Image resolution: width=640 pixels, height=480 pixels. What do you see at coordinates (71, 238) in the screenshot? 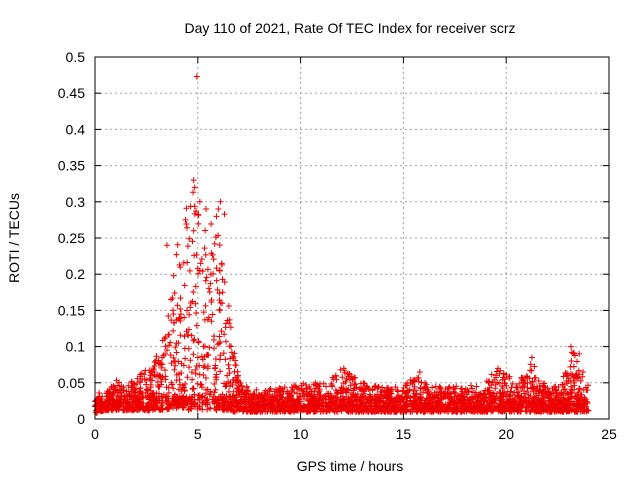
I see `y-tick-label: 0.25` at bounding box center [71, 238].